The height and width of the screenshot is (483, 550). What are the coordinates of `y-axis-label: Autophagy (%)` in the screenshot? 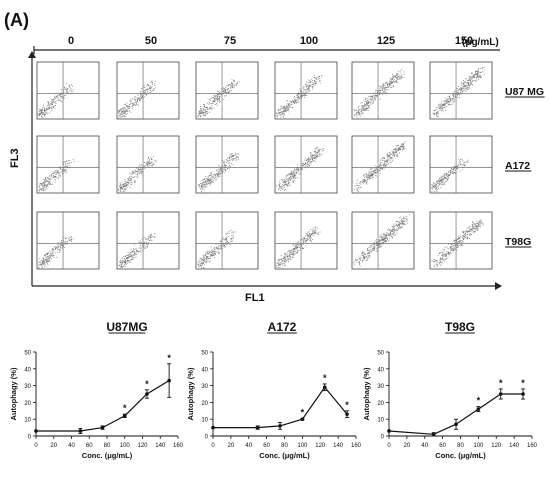 It's located at (190, 393).